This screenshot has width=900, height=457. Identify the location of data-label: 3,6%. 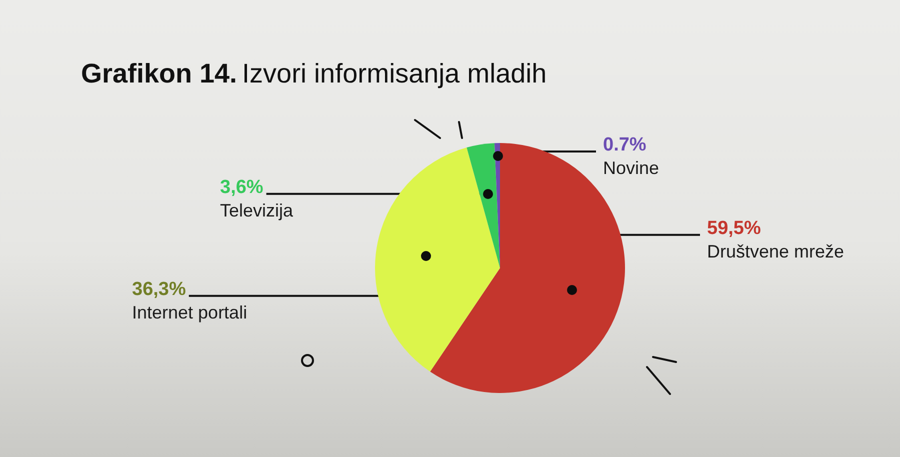
(242, 187).